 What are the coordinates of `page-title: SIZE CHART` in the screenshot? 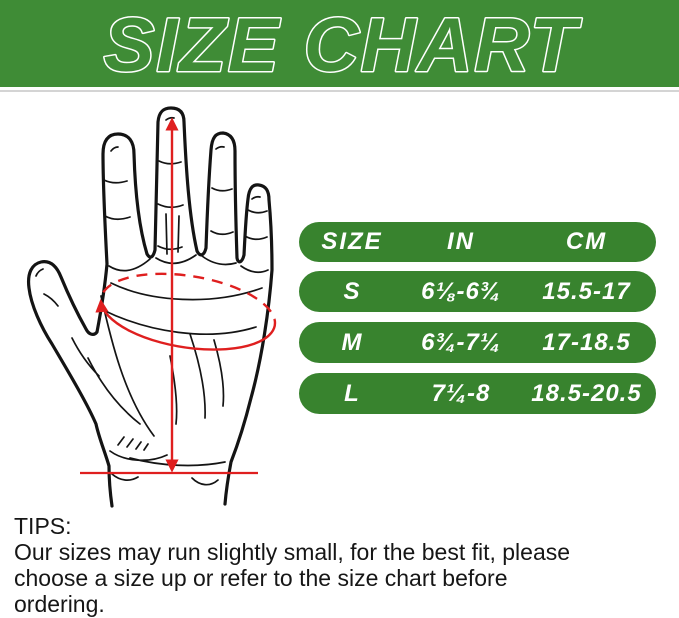 It's located at (343, 45).